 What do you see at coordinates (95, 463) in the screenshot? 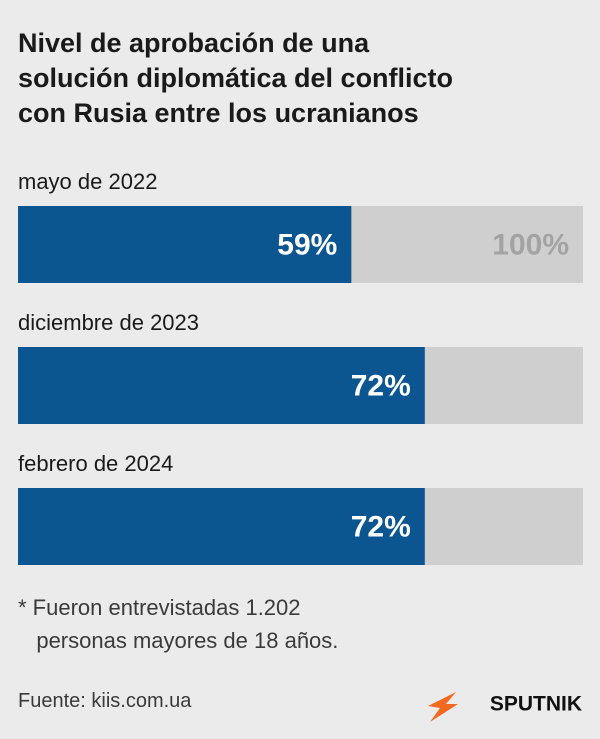
I see `category-label: febrero de 2024` at bounding box center [95, 463].